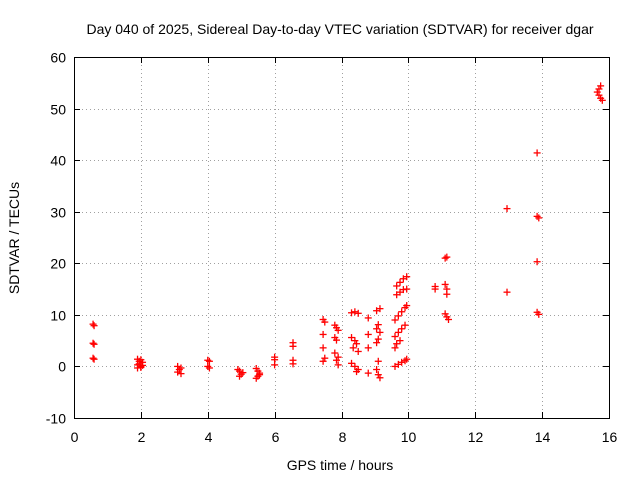 Image resolution: width=640 pixels, height=480 pixels. I want to click on y-tick-label: 50, so click(58, 110).